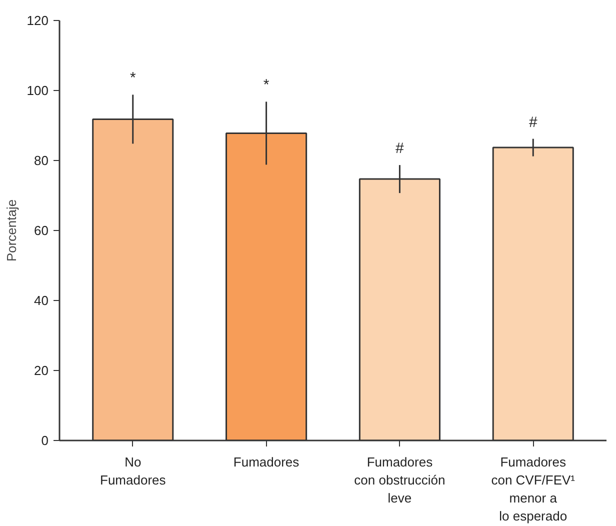 This screenshot has width=616, height=526. What do you see at coordinates (133, 471) in the screenshot?
I see `x-tick-label: No Fumadores` at bounding box center [133, 471].